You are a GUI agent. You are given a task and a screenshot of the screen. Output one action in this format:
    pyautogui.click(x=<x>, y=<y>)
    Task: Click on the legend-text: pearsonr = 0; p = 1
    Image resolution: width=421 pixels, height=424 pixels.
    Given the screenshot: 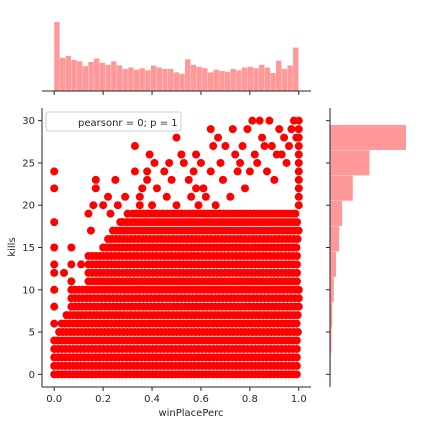 What is the action you would take?
    pyautogui.click(x=128, y=123)
    